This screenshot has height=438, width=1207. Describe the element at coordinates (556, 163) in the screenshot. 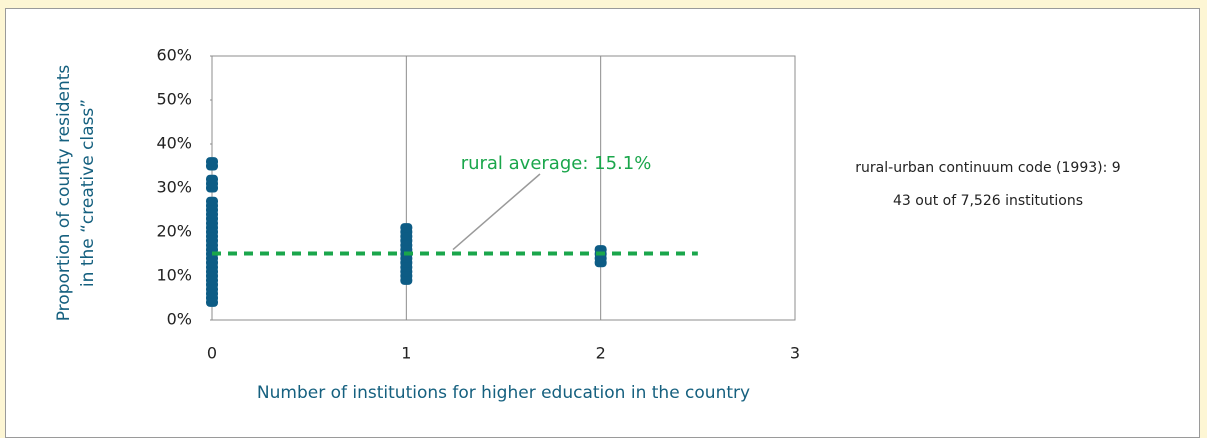

I see `annotation: rural average: 15.1%` at that location.